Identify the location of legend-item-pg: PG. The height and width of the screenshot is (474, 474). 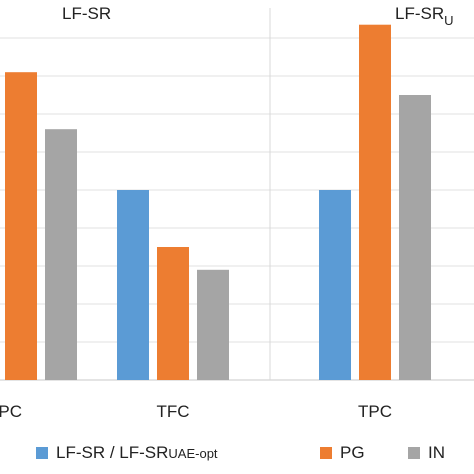
(342, 453).